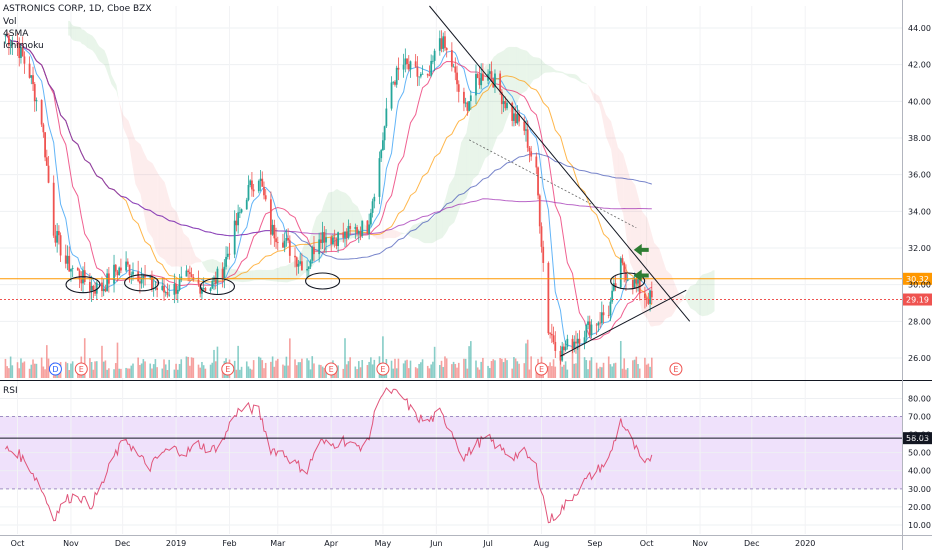 This screenshot has width=932, height=550. What do you see at coordinates (919, 358) in the screenshot?
I see `price-tick-label: 26.00` at bounding box center [919, 358].